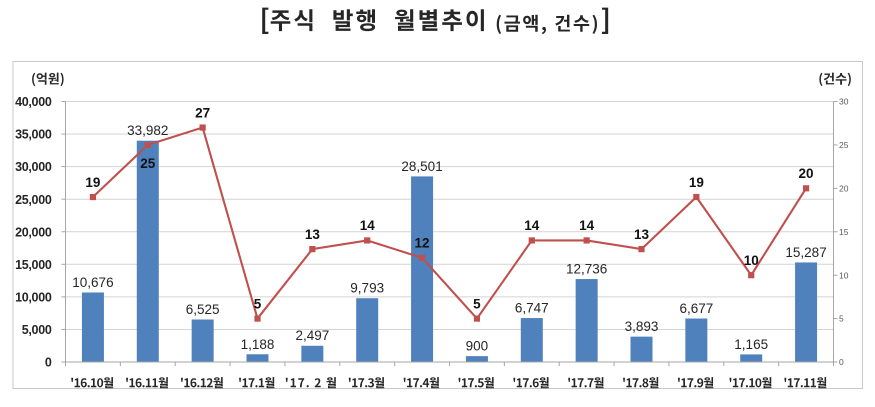 This screenshot has width=875, height=407. Describe the element at coordinates (33, 200) in the screenshot. I see `svg-text: 25,000` at that location.